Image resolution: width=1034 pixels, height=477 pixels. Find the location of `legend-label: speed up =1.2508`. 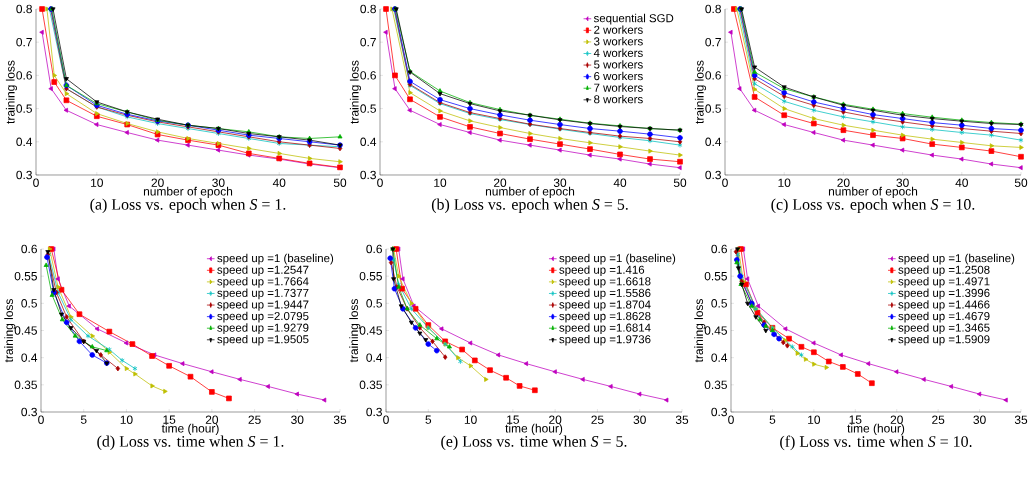

legend-label: speed up =1.2508 is located at coordinates (944, 271).